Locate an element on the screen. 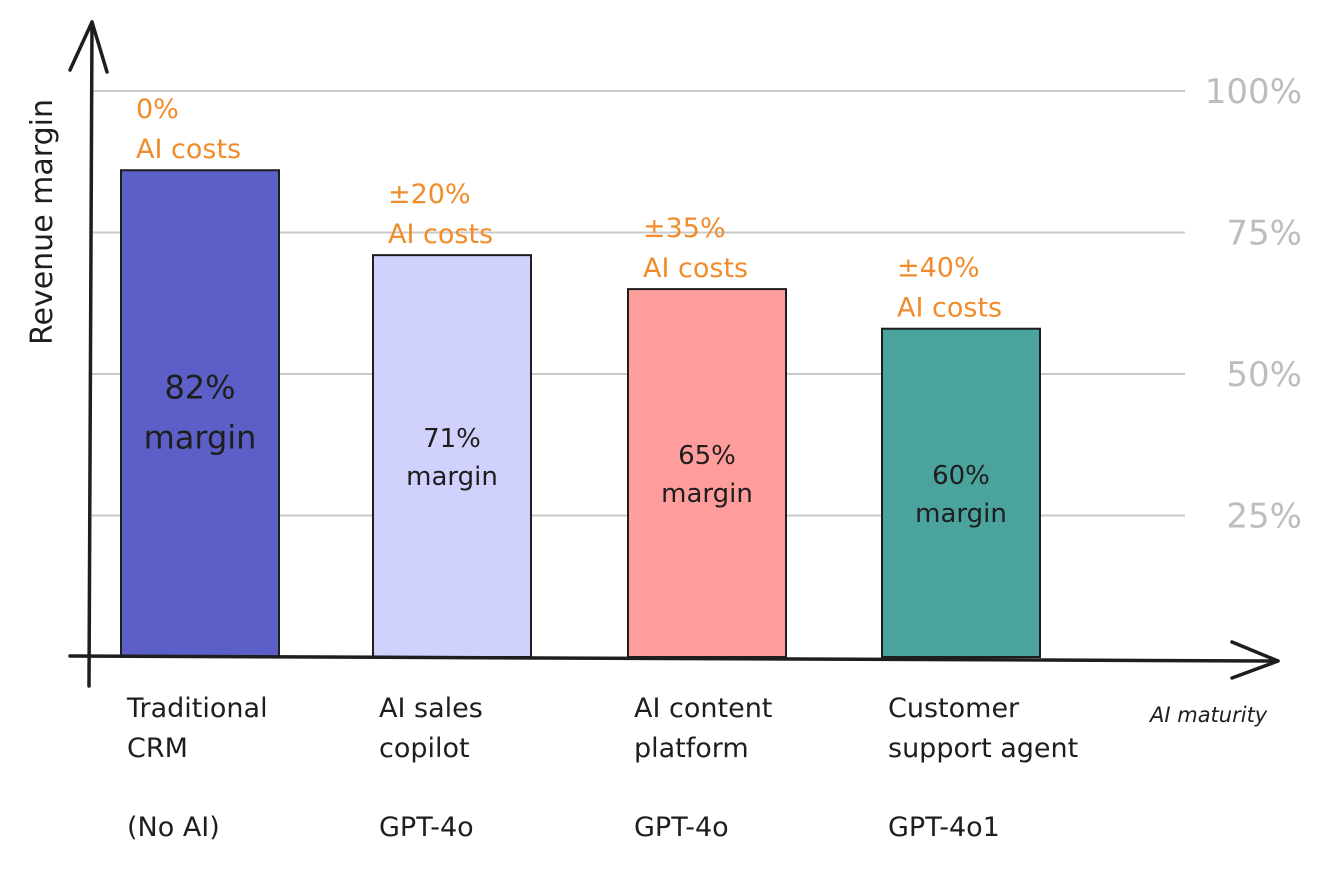  category-label: Traditional is located at coordinates (197, 708).